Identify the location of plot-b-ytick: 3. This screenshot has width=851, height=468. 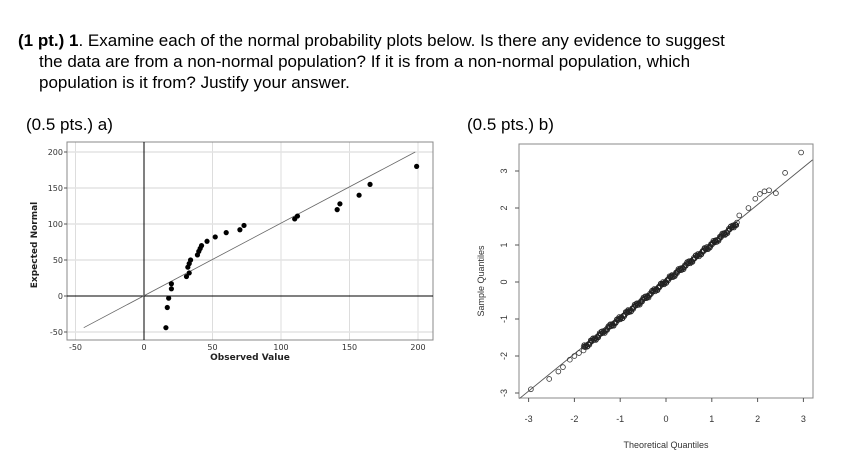
(504, 170).